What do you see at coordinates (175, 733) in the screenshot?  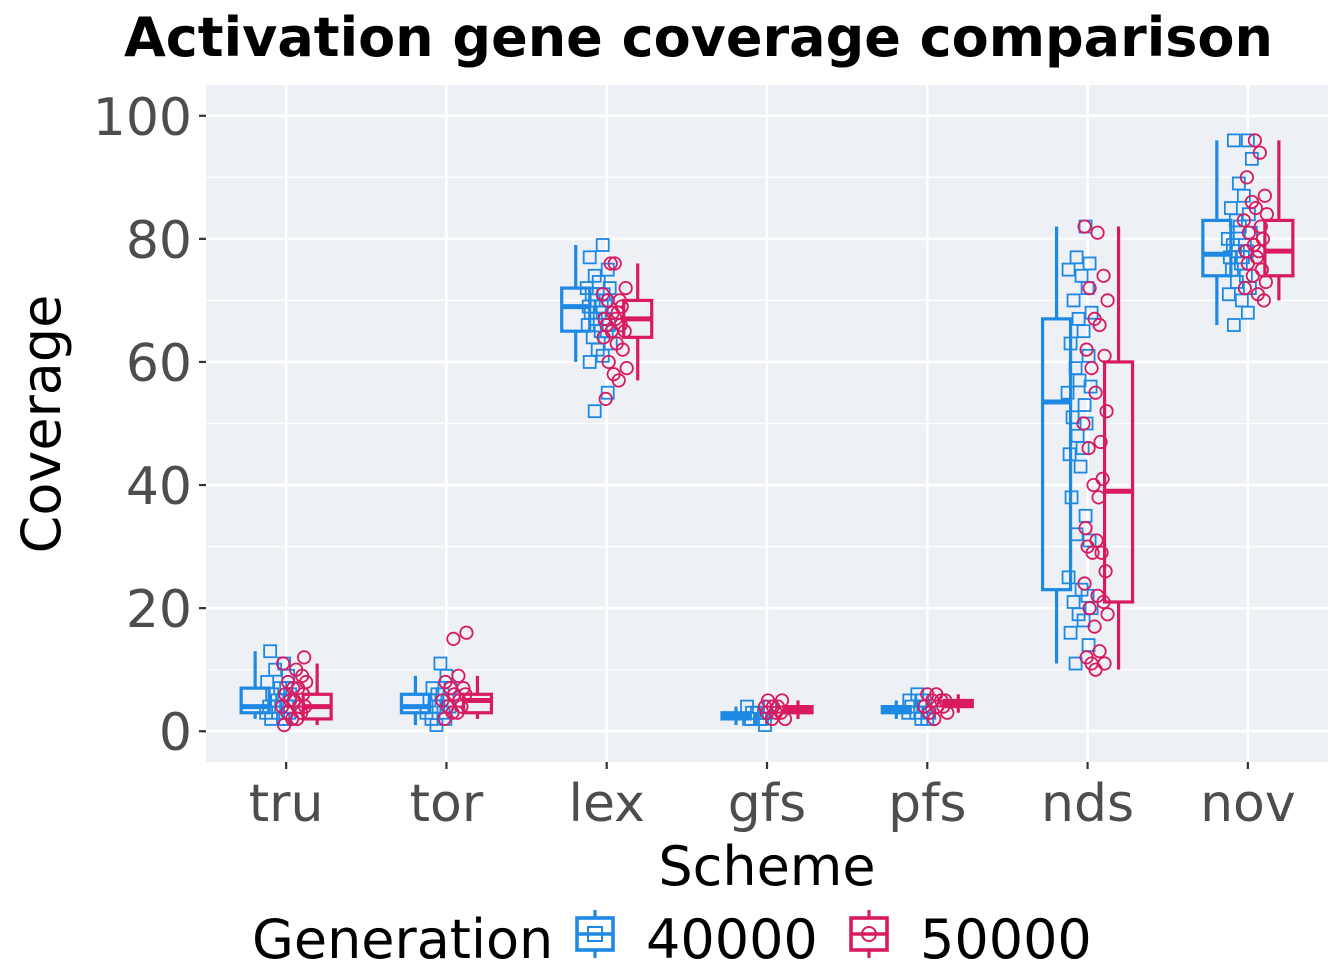 I see `y-tick-label: 0` at bounding box center [175, 733].